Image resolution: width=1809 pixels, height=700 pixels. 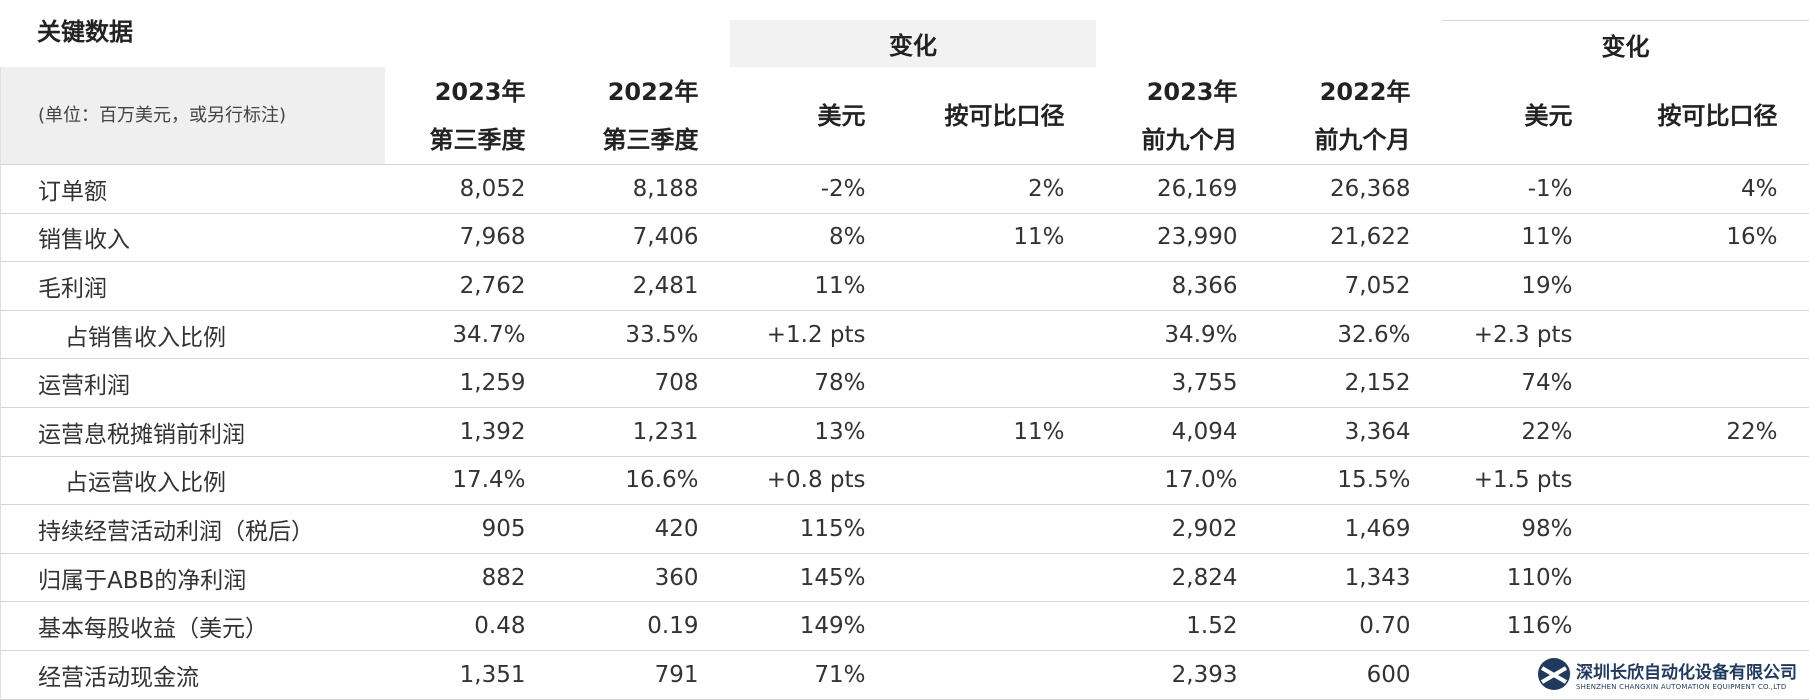 I want to click on row-label: 销售收入, so click(x=192, y=238).